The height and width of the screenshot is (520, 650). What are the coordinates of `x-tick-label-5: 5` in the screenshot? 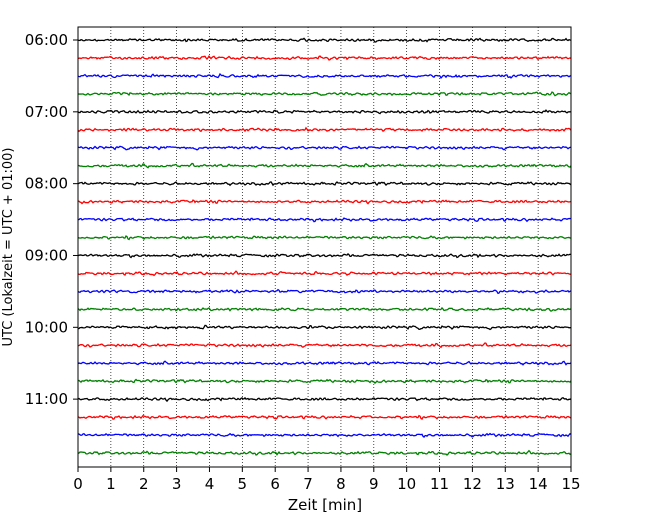 It's located at (243, 484).